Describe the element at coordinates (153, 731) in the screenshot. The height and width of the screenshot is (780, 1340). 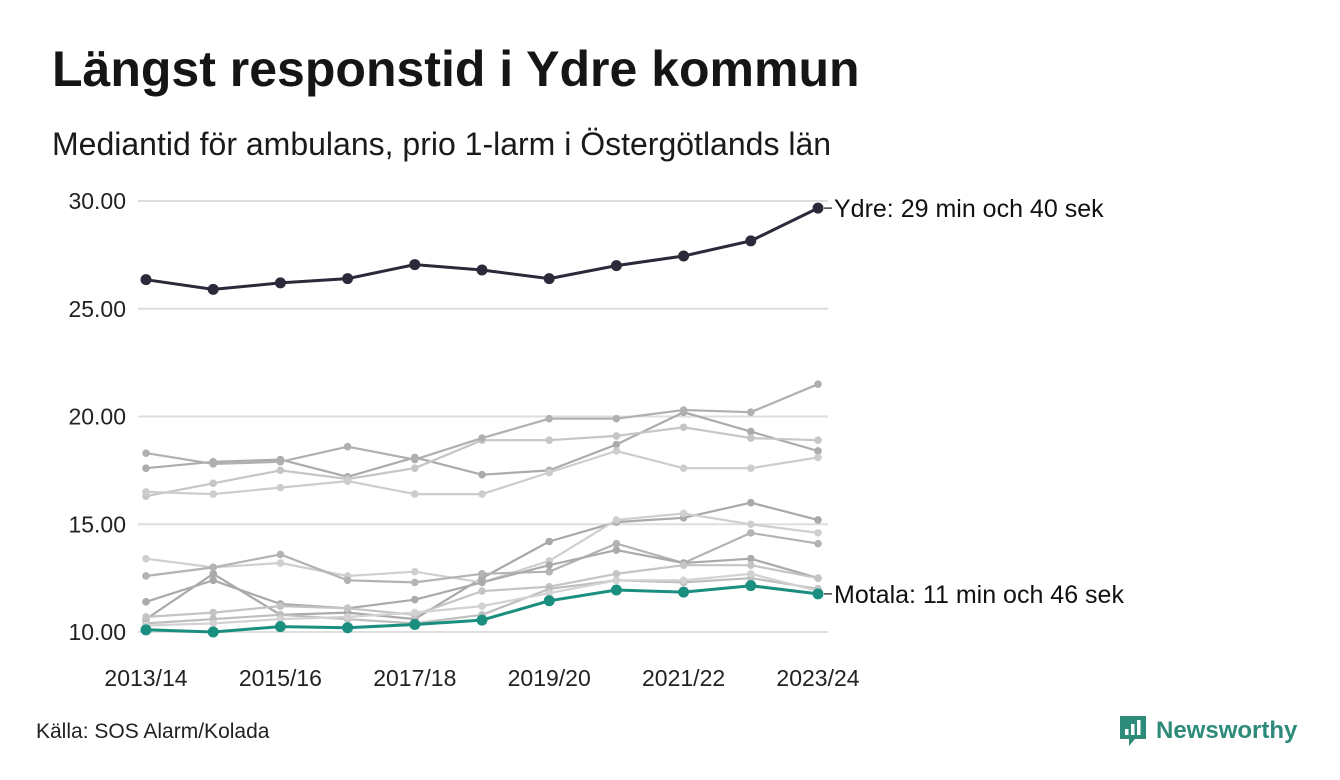
I see `source-note: Källa: SOS Alarm/Kolada` at that location.